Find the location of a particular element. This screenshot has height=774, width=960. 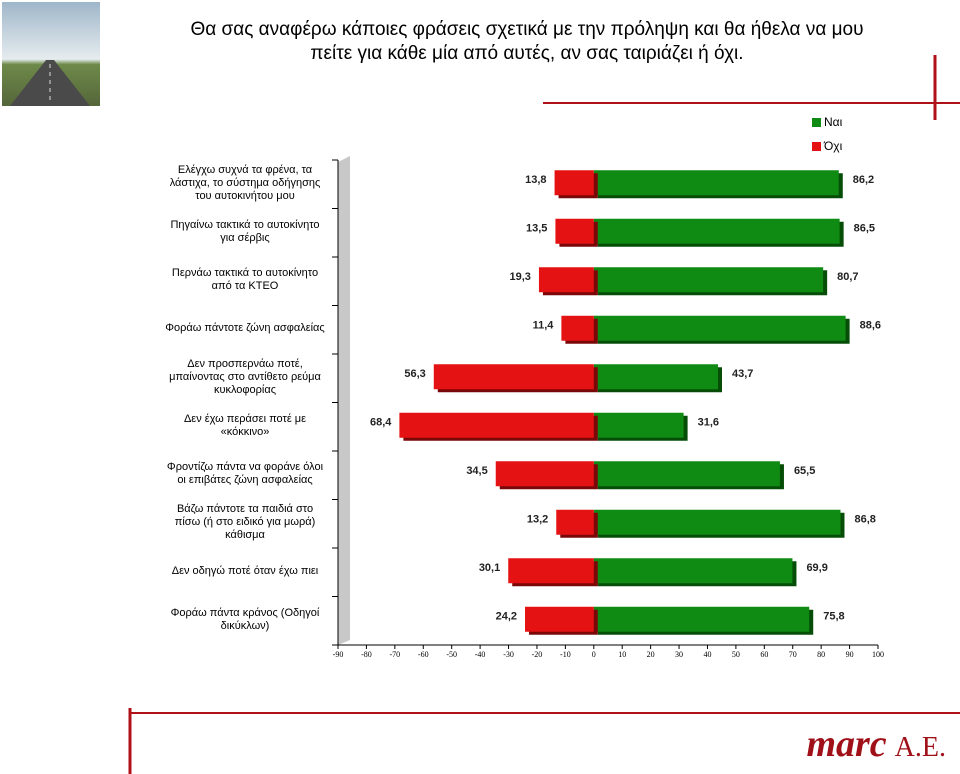

x-tick-label: 0 is located at coordinates (594, 654).